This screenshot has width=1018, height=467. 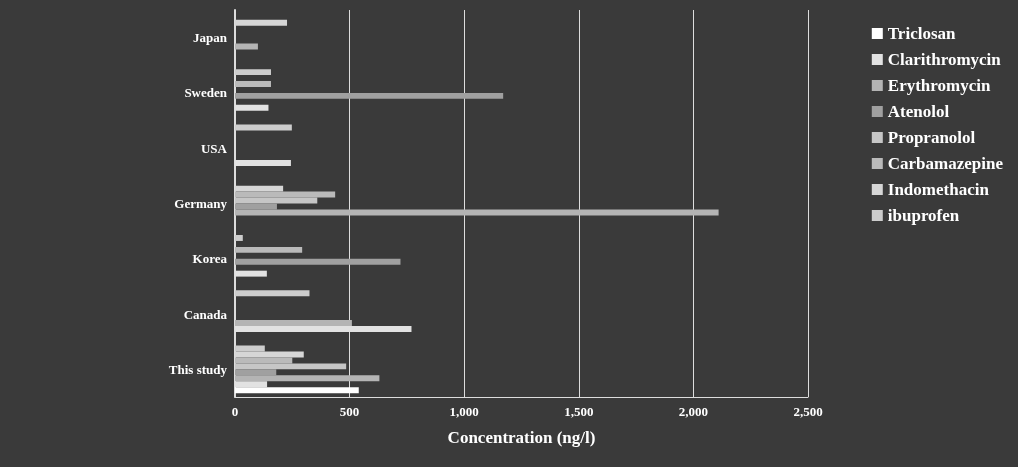 I want to click on y-tick-label: Korea, so click(x=210, y=259).